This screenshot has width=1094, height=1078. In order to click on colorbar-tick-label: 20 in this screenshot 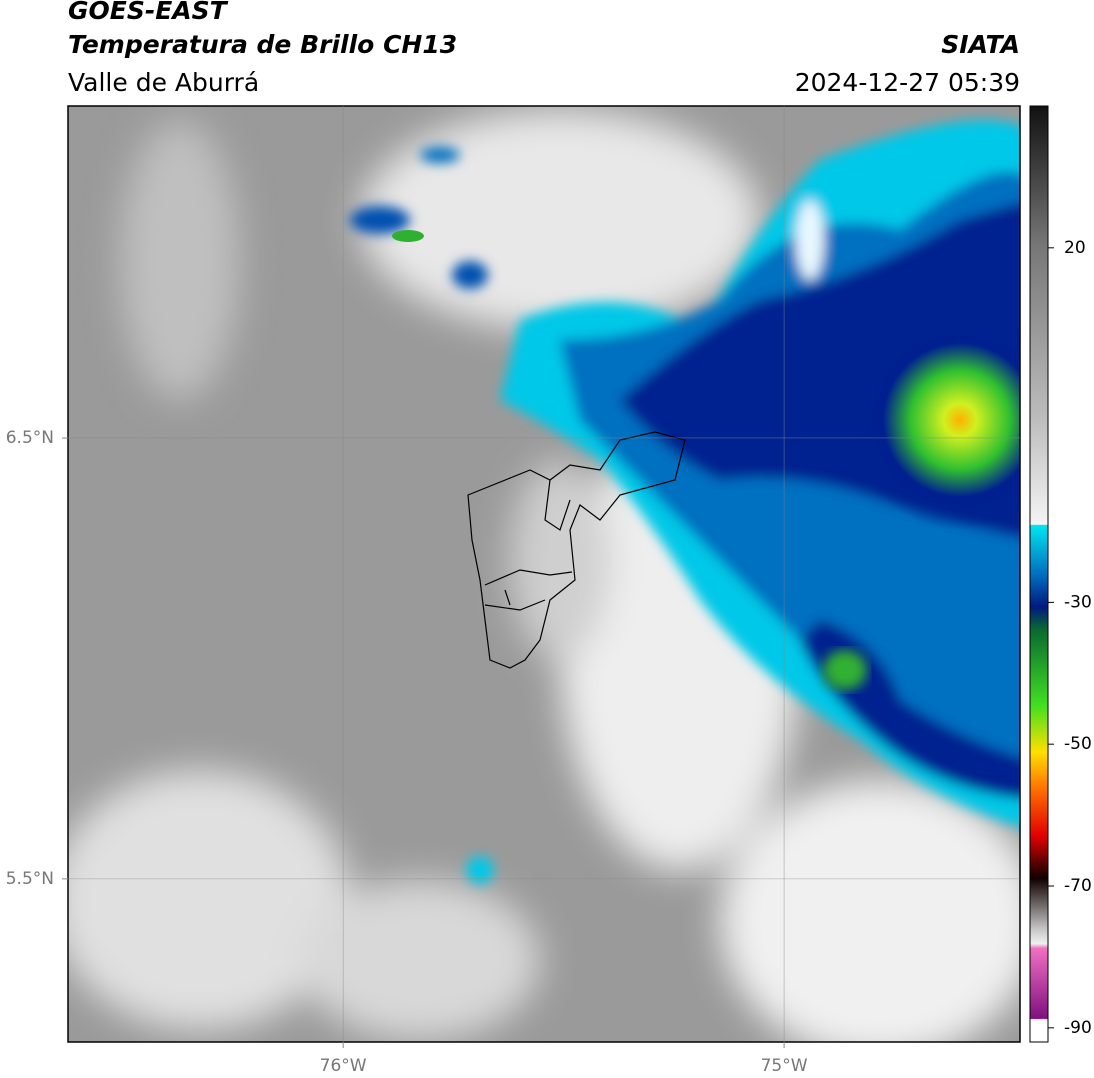, I will do `click(1075, 248)`.